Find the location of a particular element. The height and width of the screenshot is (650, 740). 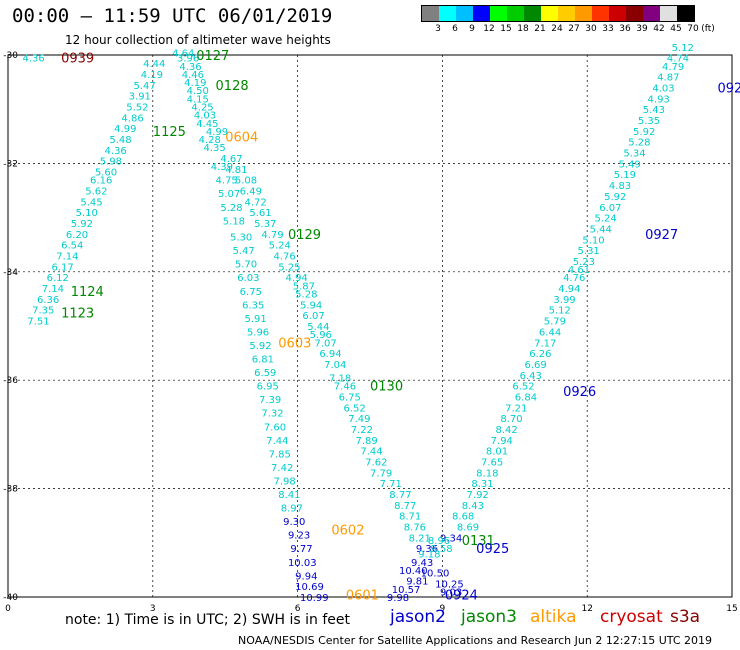

colorbar-tick-label: 3 is located at coordinates (438, 29).